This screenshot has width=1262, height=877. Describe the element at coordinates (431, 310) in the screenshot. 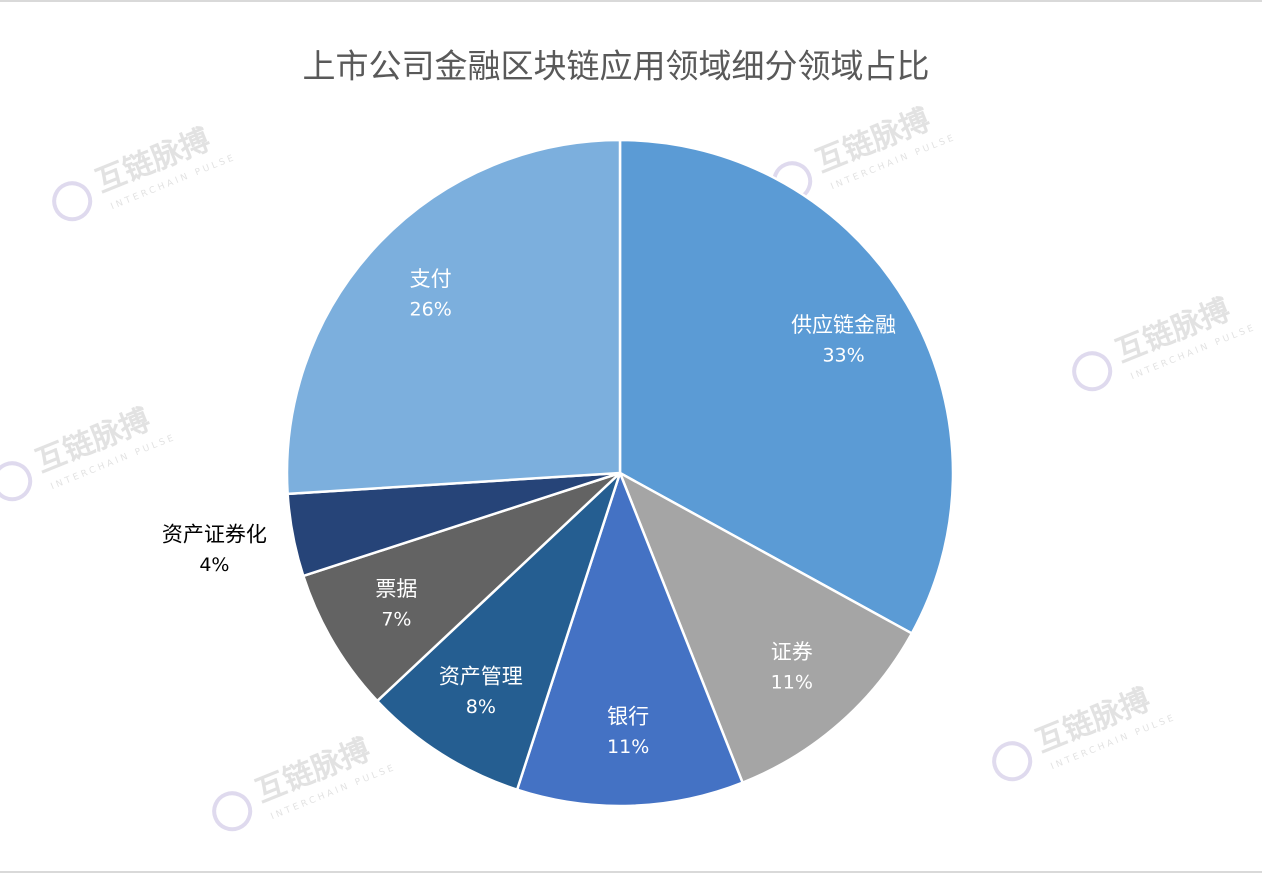

I see `slice-value-label: 26%` at that location.